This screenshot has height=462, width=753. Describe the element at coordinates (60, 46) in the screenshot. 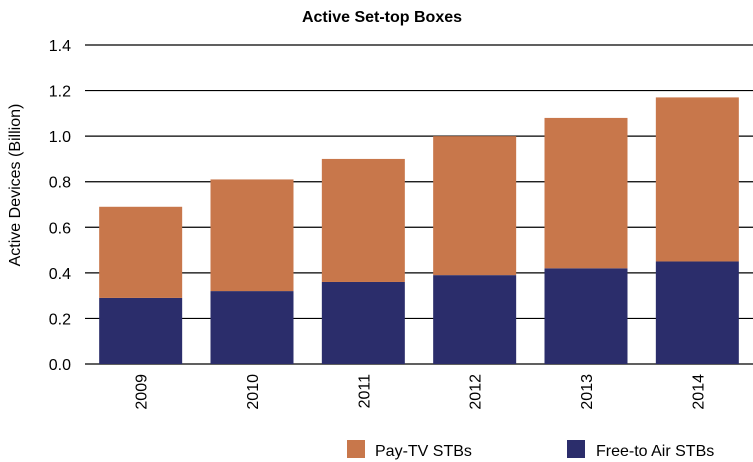

I see `y-tick-label: 1.4` at that location.